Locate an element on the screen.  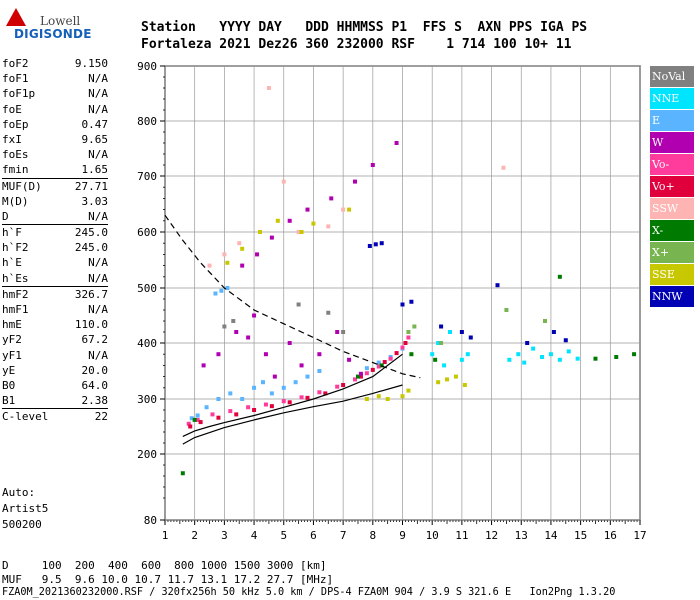
x-tick-label: 5 is located at coordinates (283, 535).